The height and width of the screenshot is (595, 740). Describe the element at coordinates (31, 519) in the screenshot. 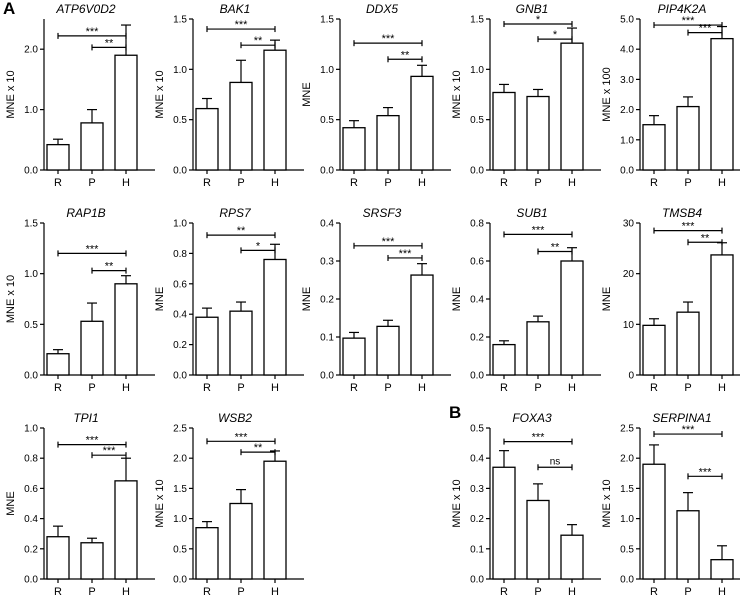

I see `y-tick-label: 0.4` at that location.